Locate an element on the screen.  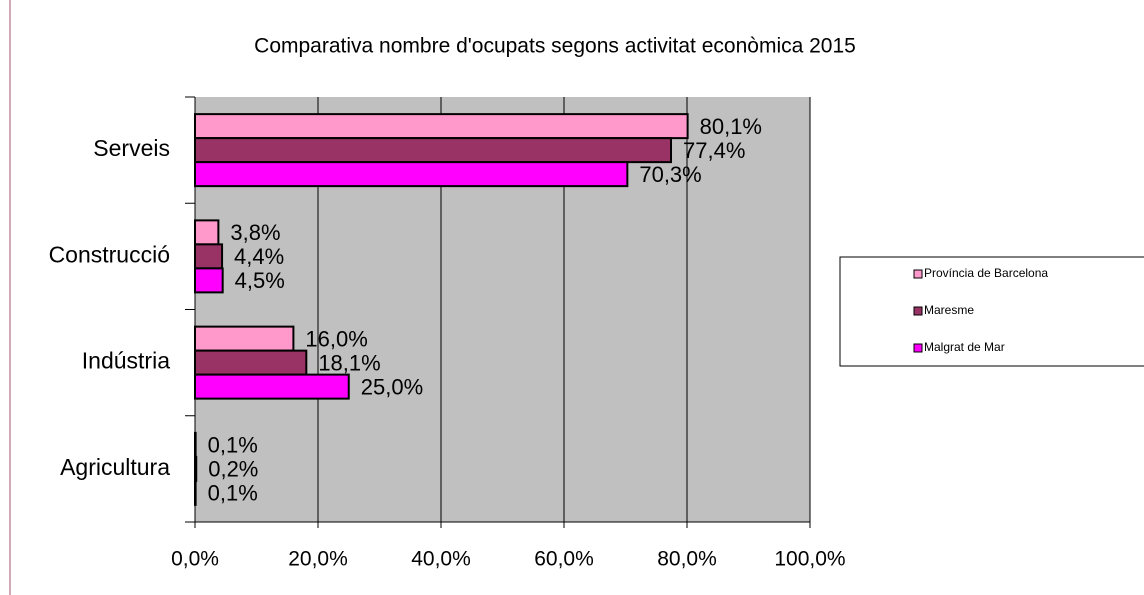
value-label: 70,3% is located at coordinates (670, 174).